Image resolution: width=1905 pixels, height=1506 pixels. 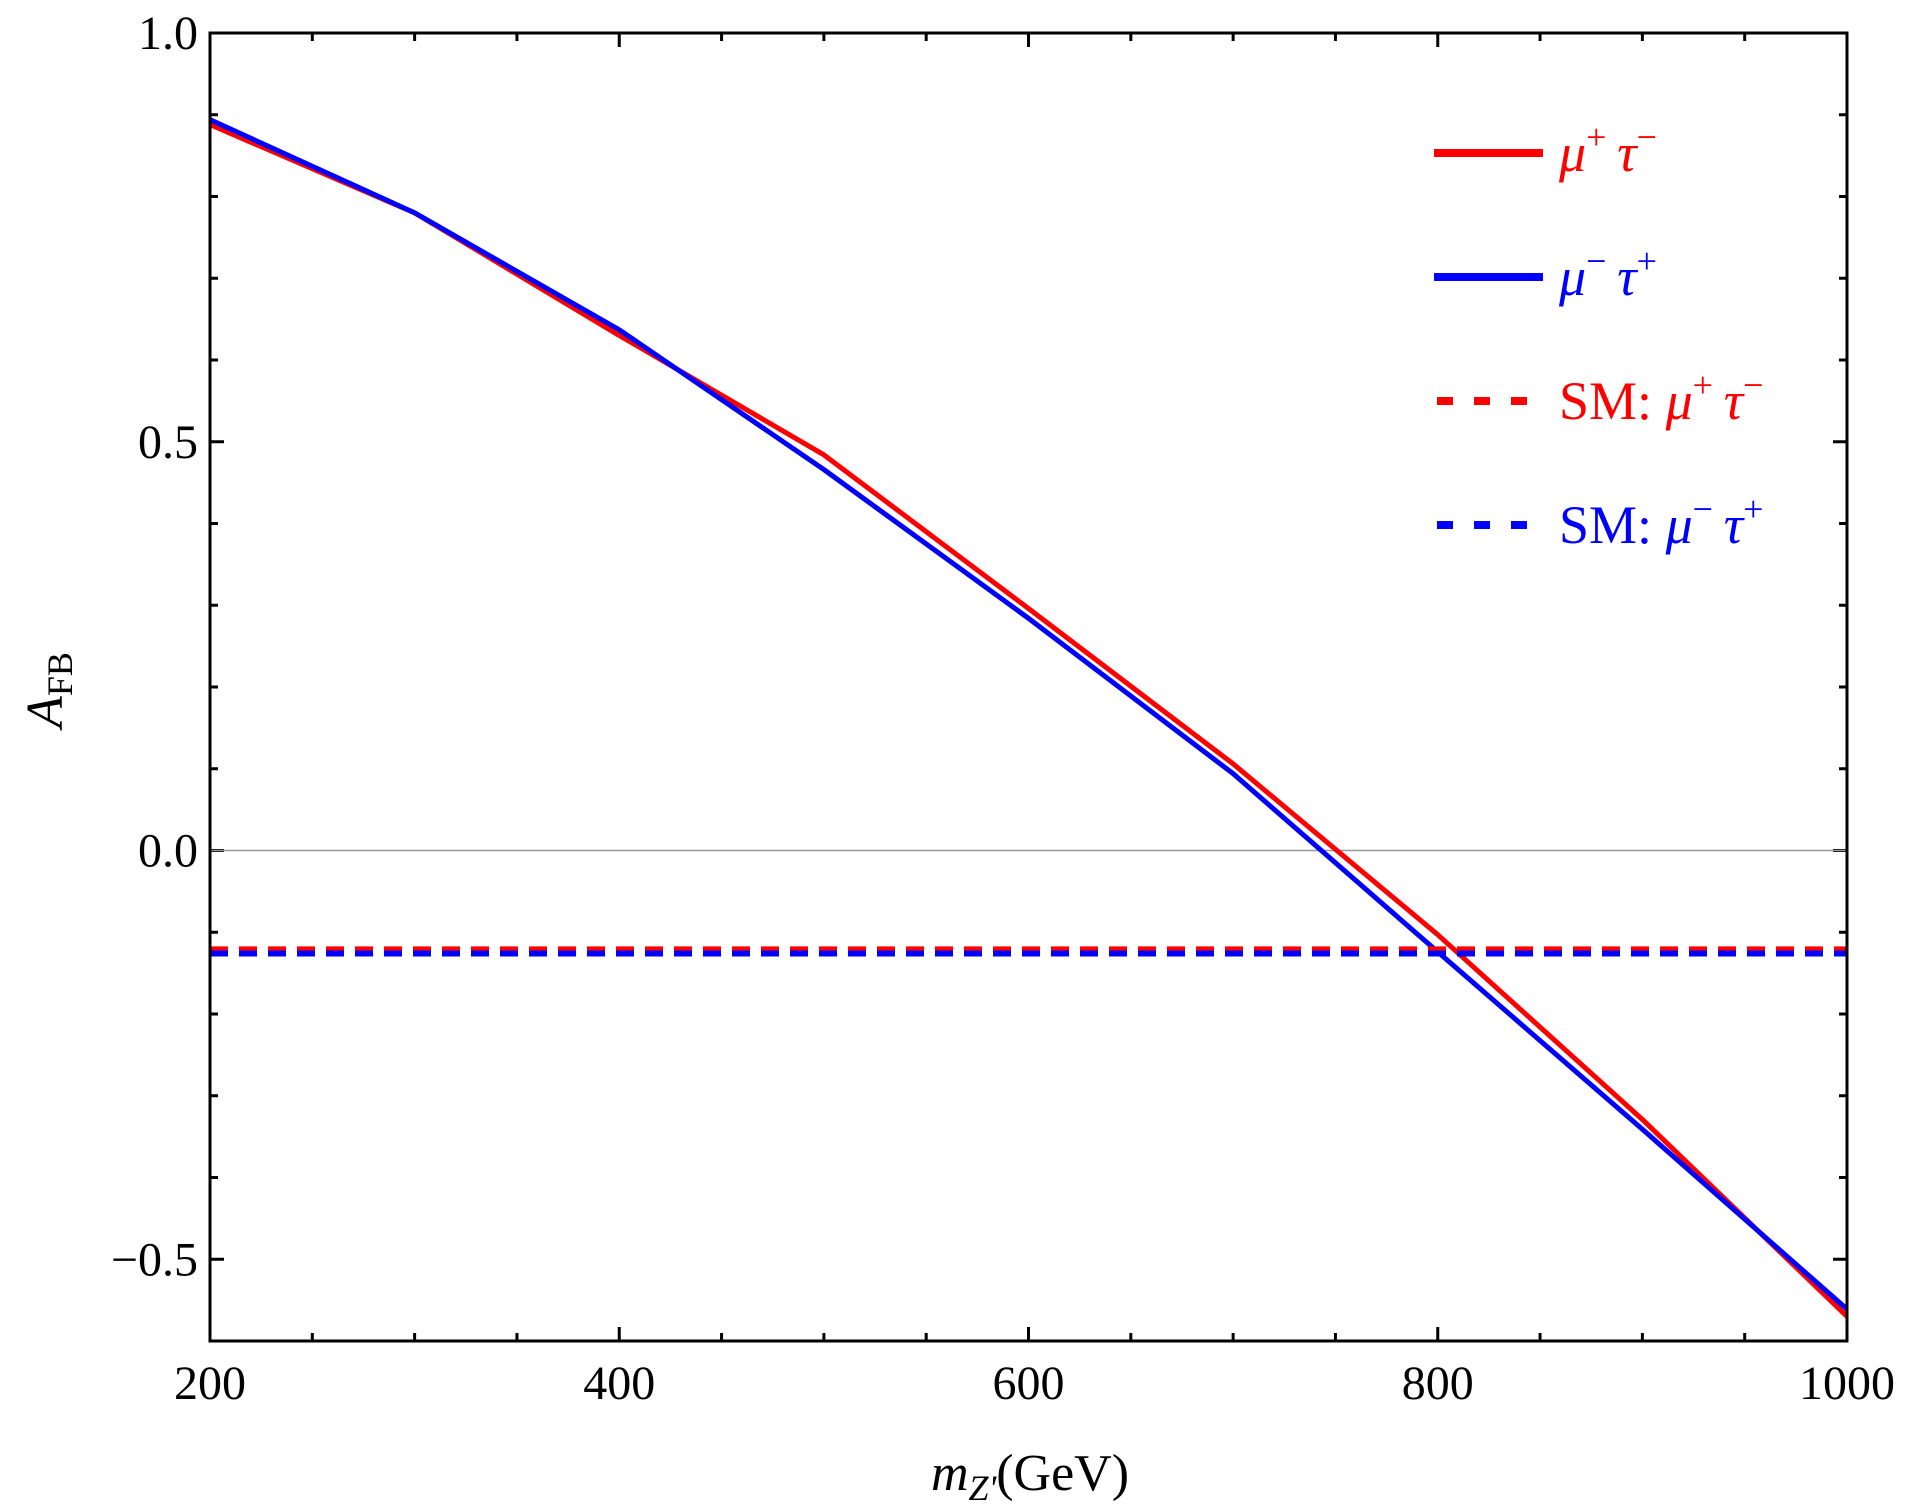 I want to click on y-axis-label-sub: FB, so click(x=60, y=674).